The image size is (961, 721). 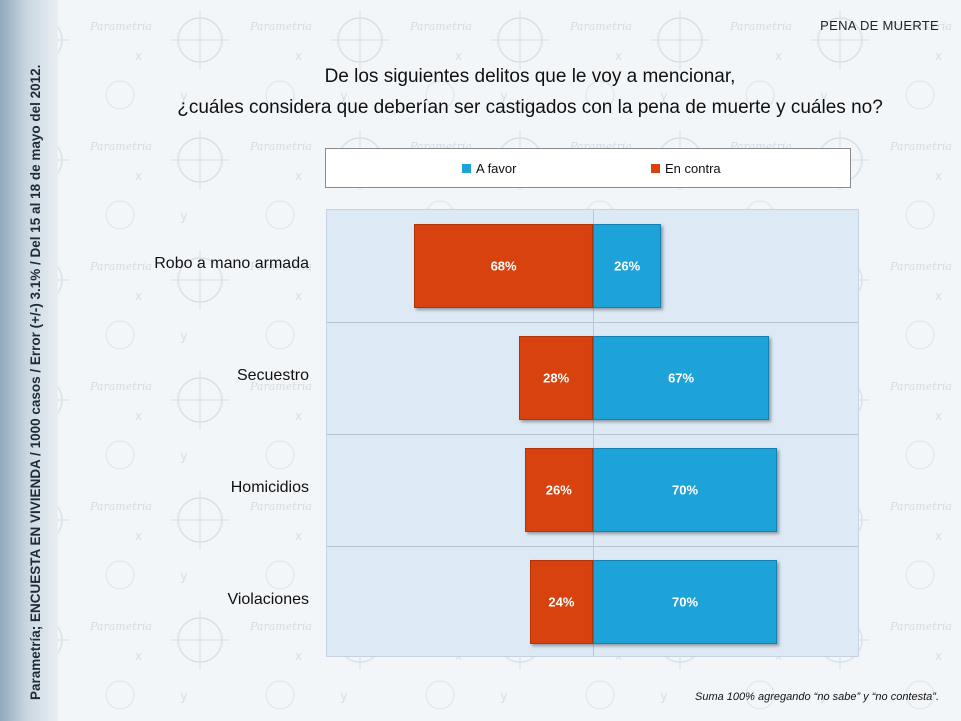 I want to click on data-label-a-favor-2: 70%, so click(x=685, y=490).